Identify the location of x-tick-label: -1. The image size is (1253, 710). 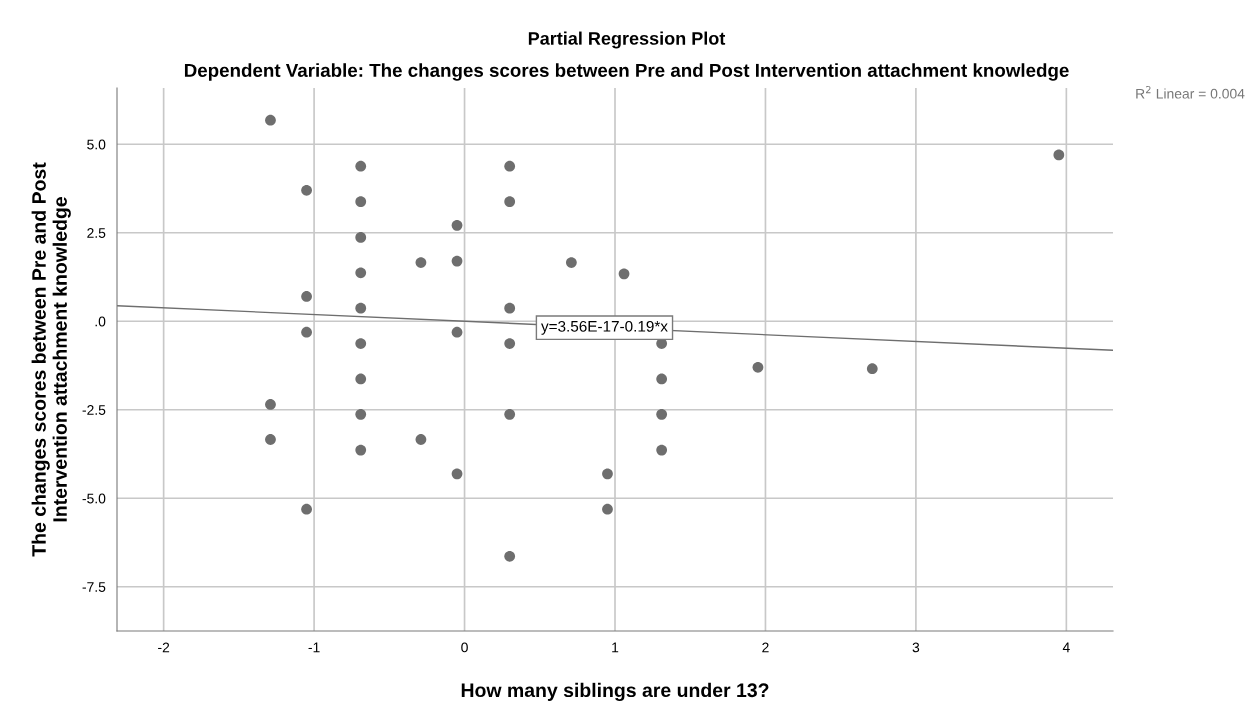
(314, 647).